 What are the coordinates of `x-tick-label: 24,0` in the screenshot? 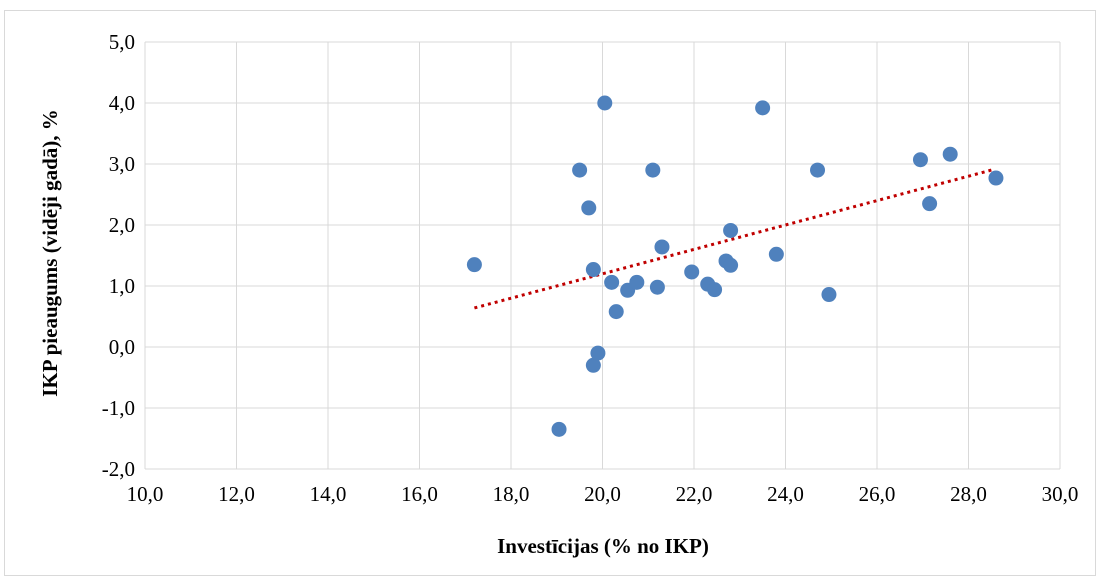 It's located at (785, 494).